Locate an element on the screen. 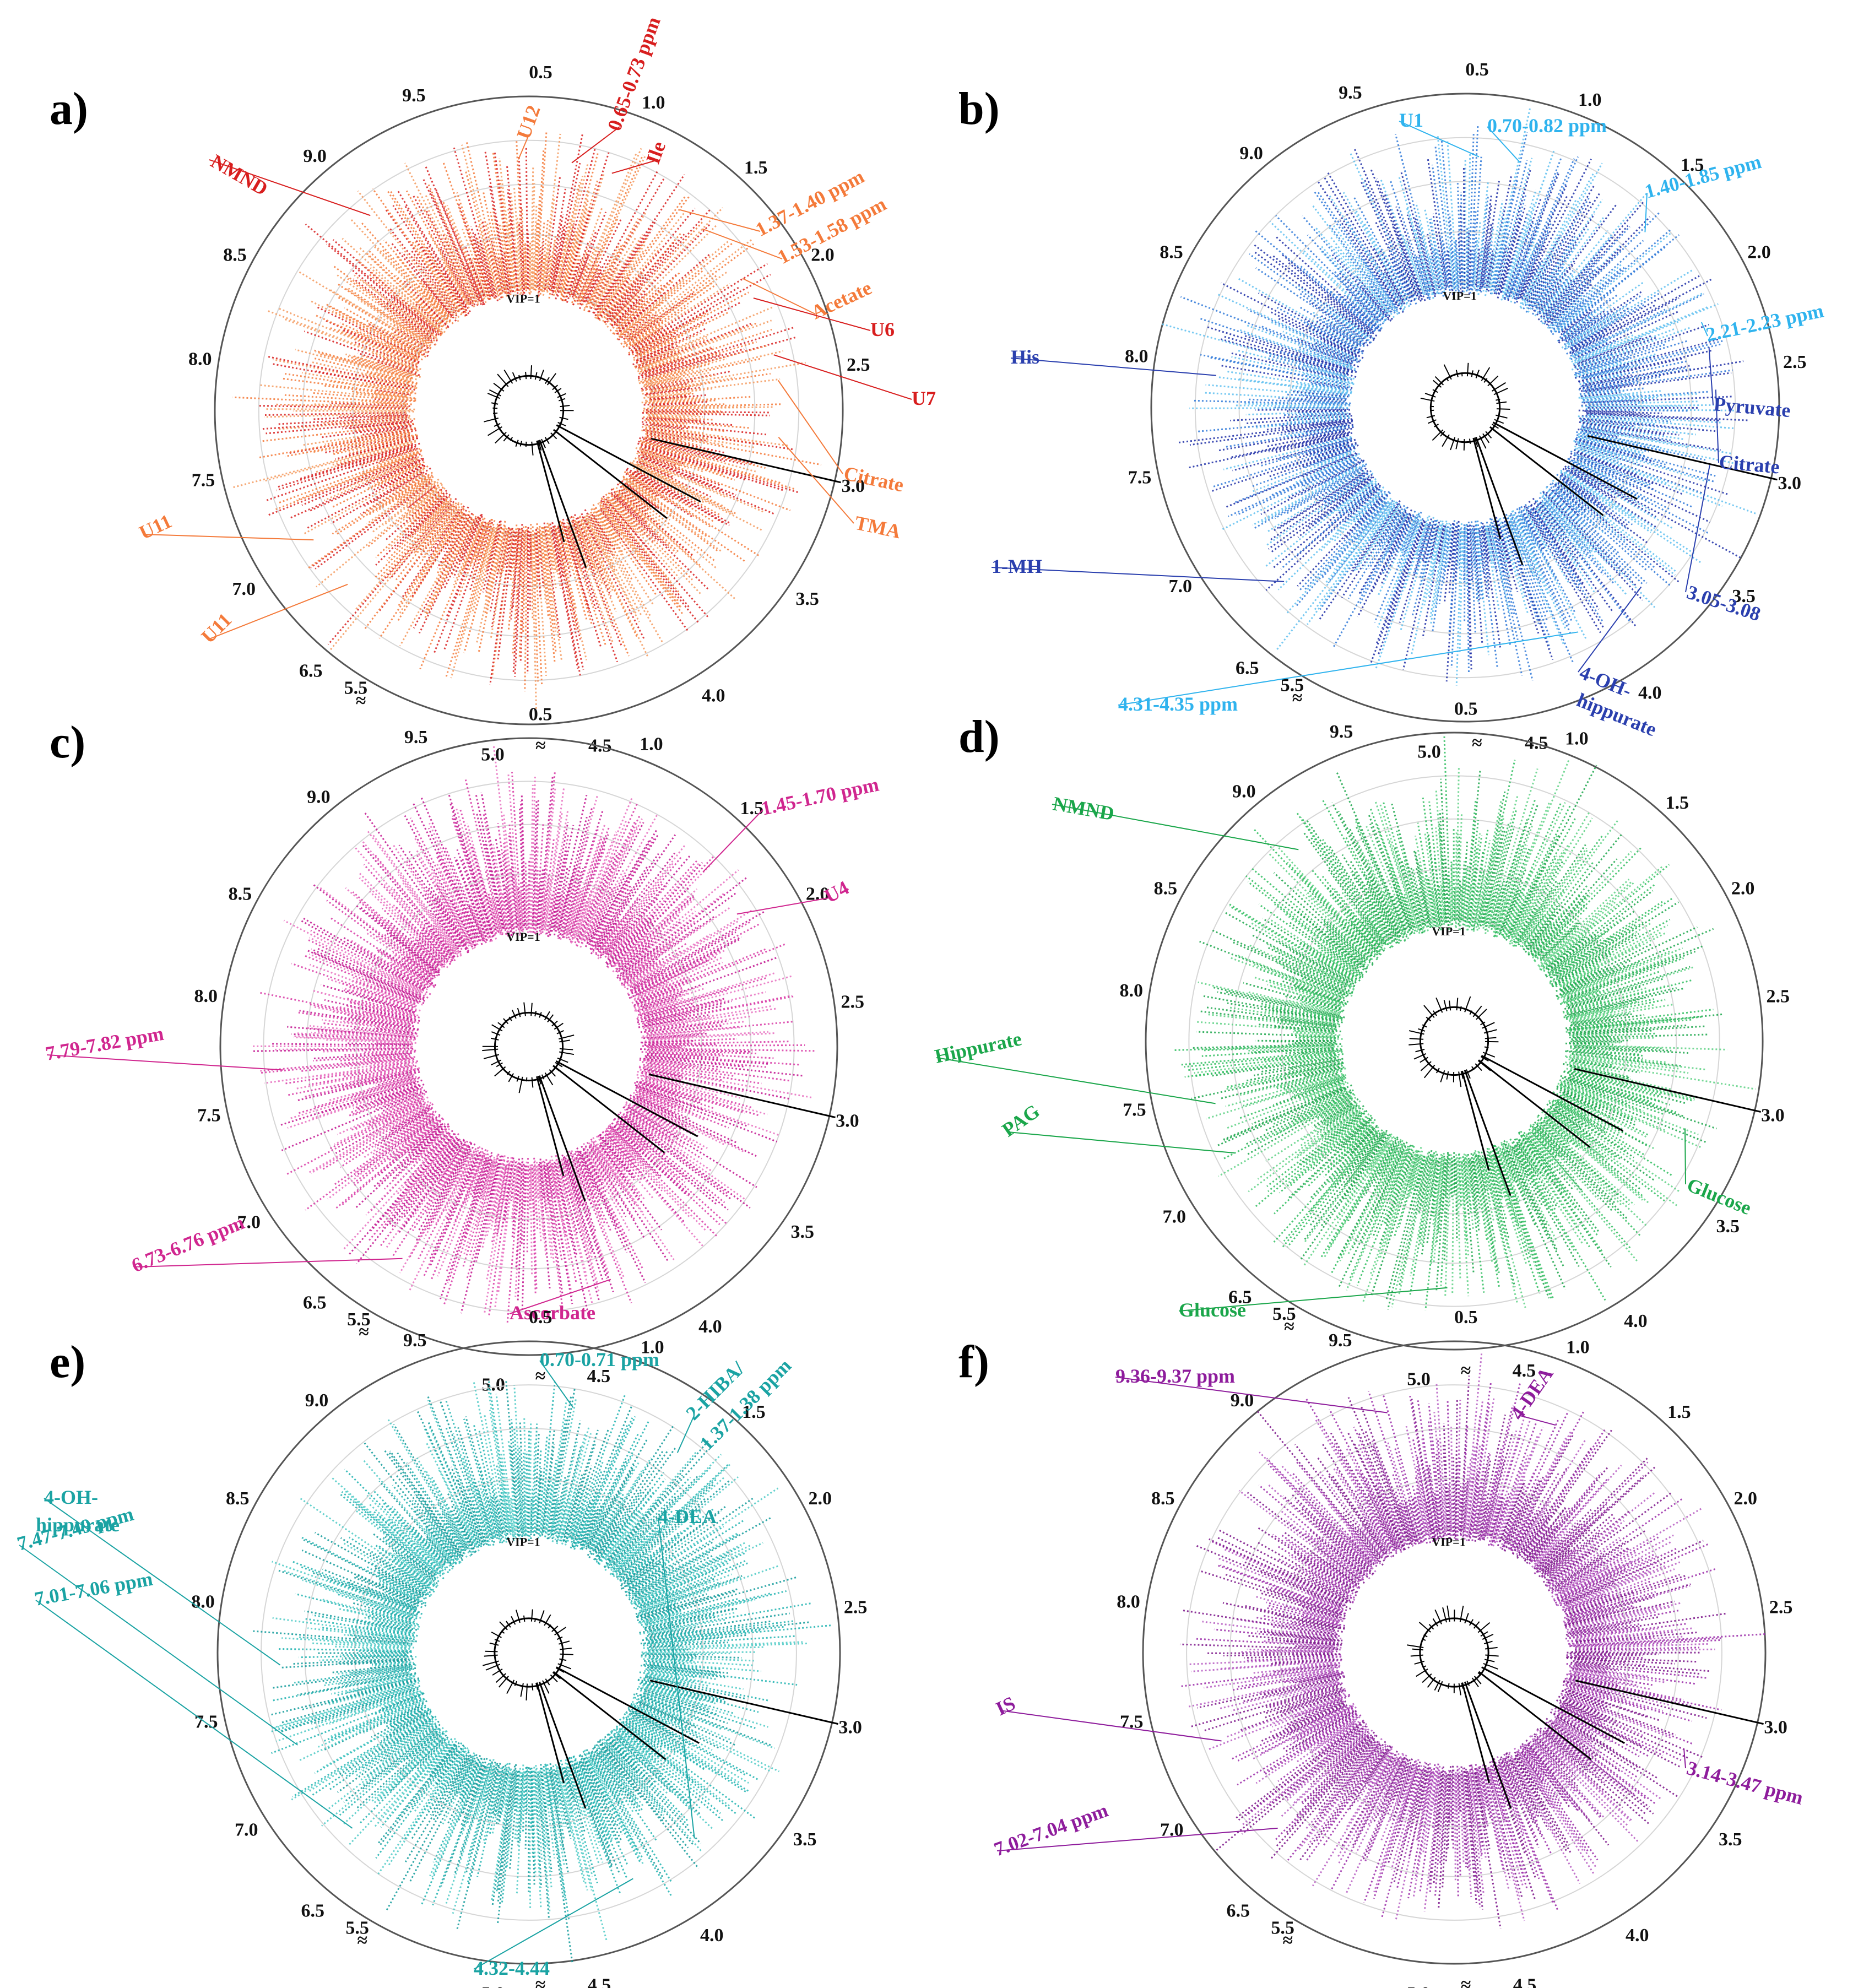  grid-ring is located at coordinates (1454, 1041).